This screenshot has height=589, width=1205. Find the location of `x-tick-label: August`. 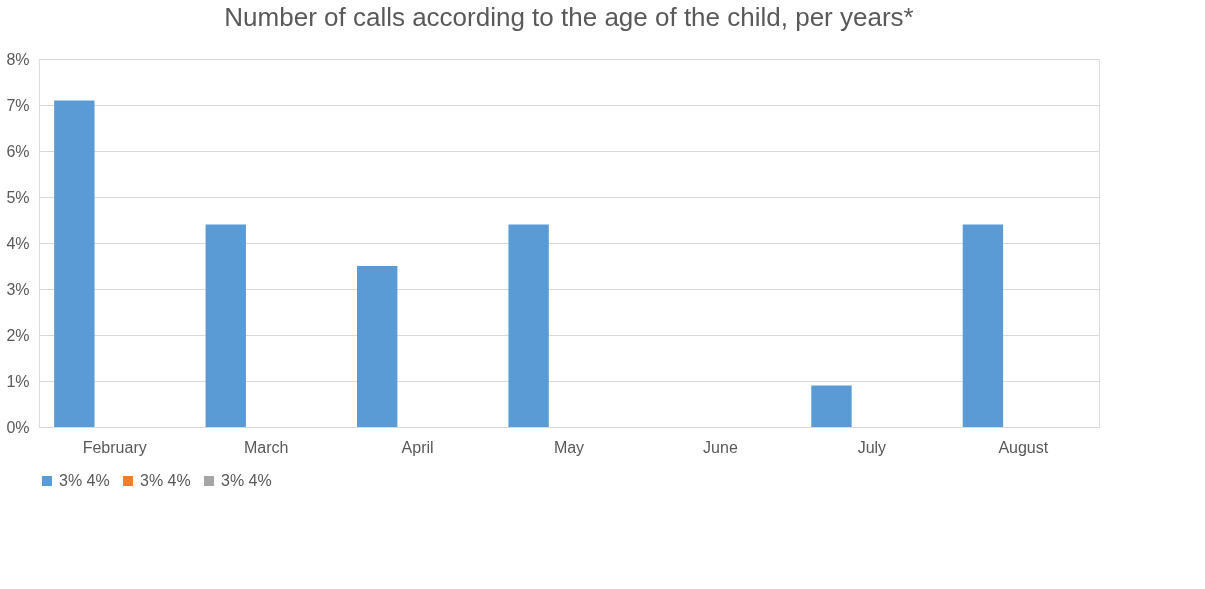

x-tick-label: August is located at coordinates (1023, 447).